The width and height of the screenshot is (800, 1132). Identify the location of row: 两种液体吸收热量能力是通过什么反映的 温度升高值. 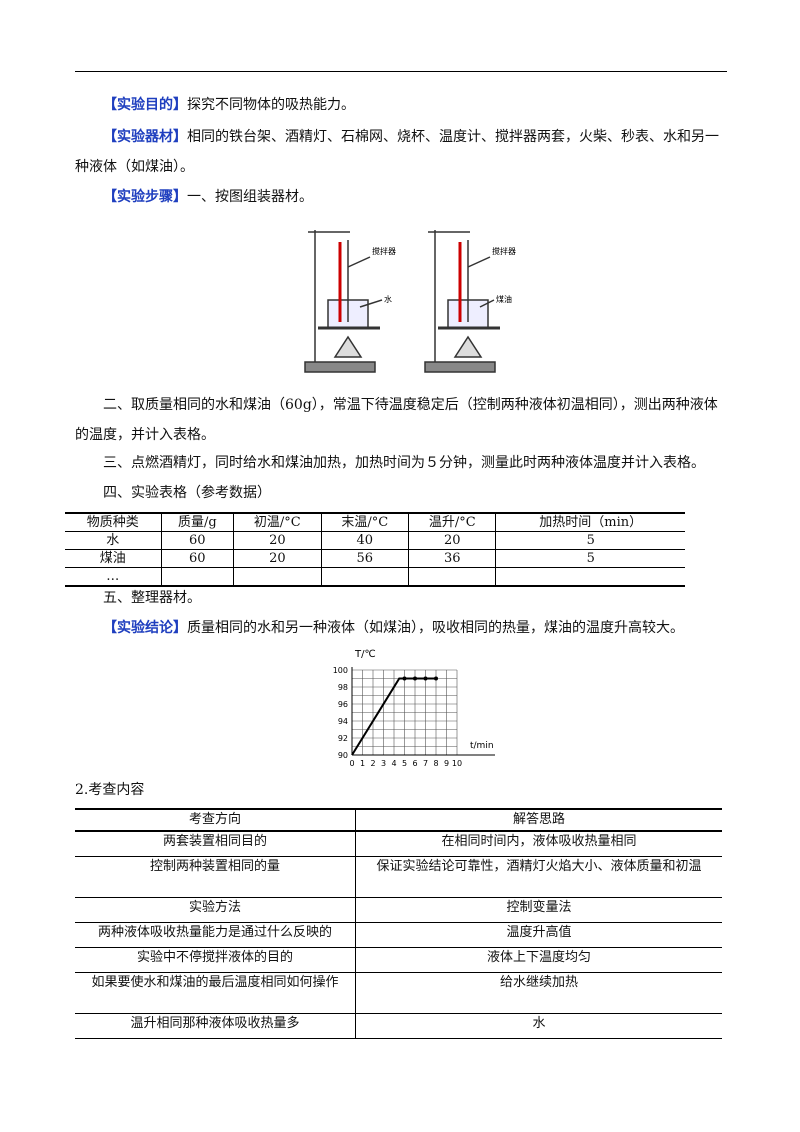
(398, 935).